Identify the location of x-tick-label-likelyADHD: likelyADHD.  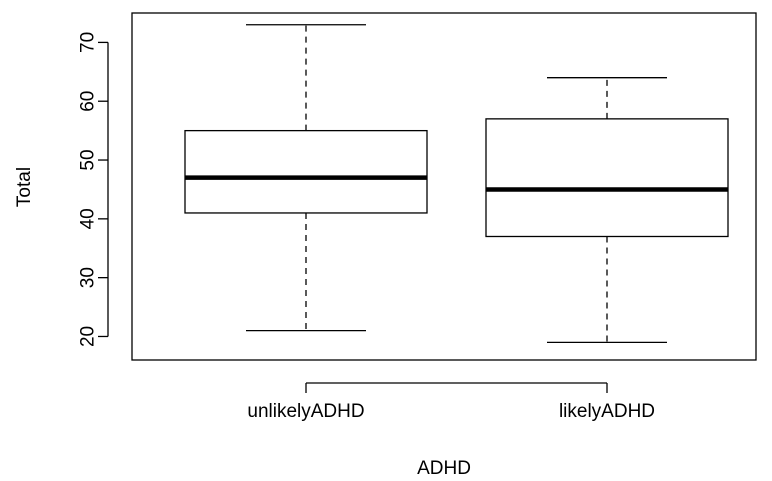
(607, 411).